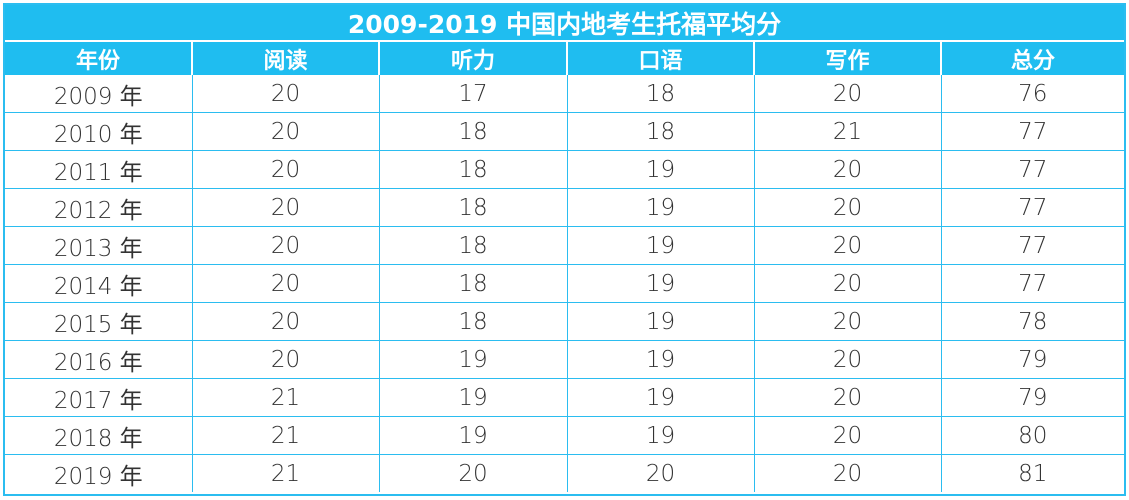 The height and width of the screenshot is (500, 1129). I want to click on table-row: 2012 年 20 18 19 20 77, so click(564, 207).